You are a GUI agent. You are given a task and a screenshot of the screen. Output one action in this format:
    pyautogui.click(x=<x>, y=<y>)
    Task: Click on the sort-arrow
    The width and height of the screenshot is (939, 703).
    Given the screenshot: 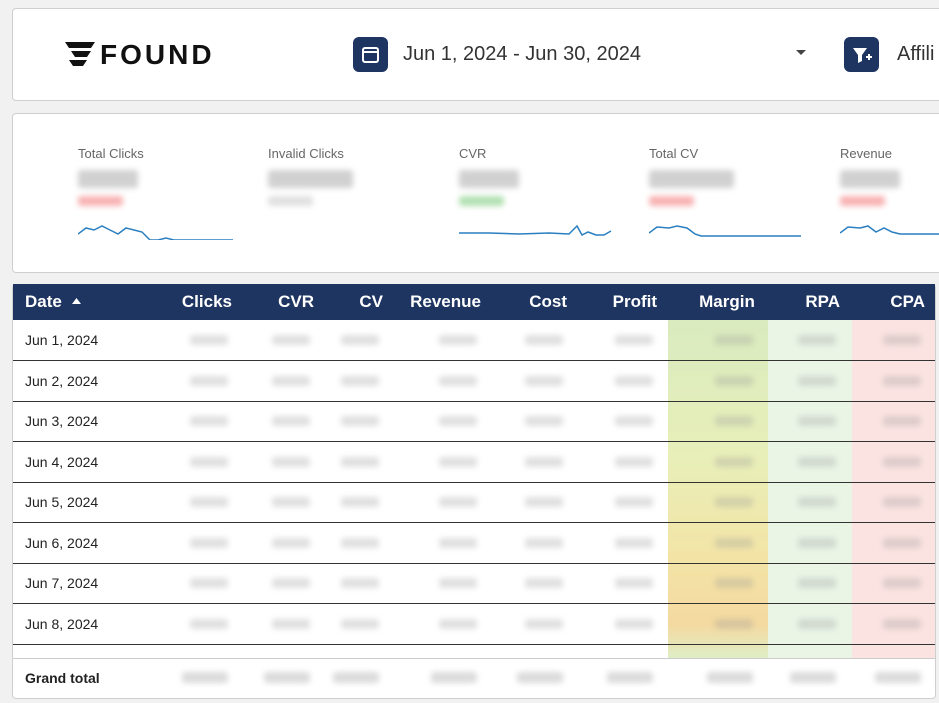 What is the action you would take?
    pyautogui.click(x=77, y=301)
    